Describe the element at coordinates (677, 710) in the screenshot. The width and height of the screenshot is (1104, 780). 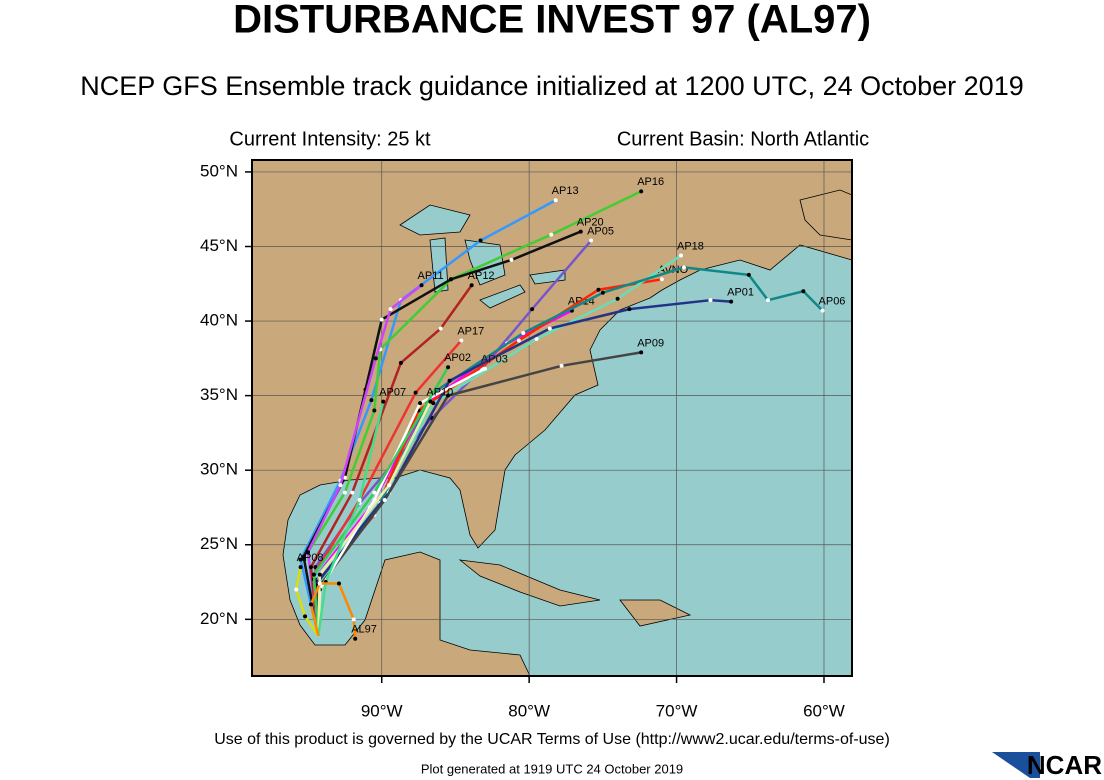
I see `lon-tick-label: 70°W` at that location.